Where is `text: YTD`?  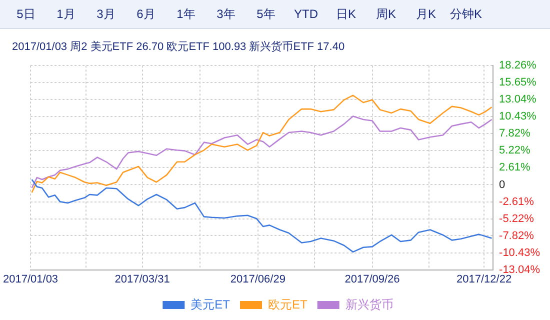 text: YTD is located at coordinates (306, 14).